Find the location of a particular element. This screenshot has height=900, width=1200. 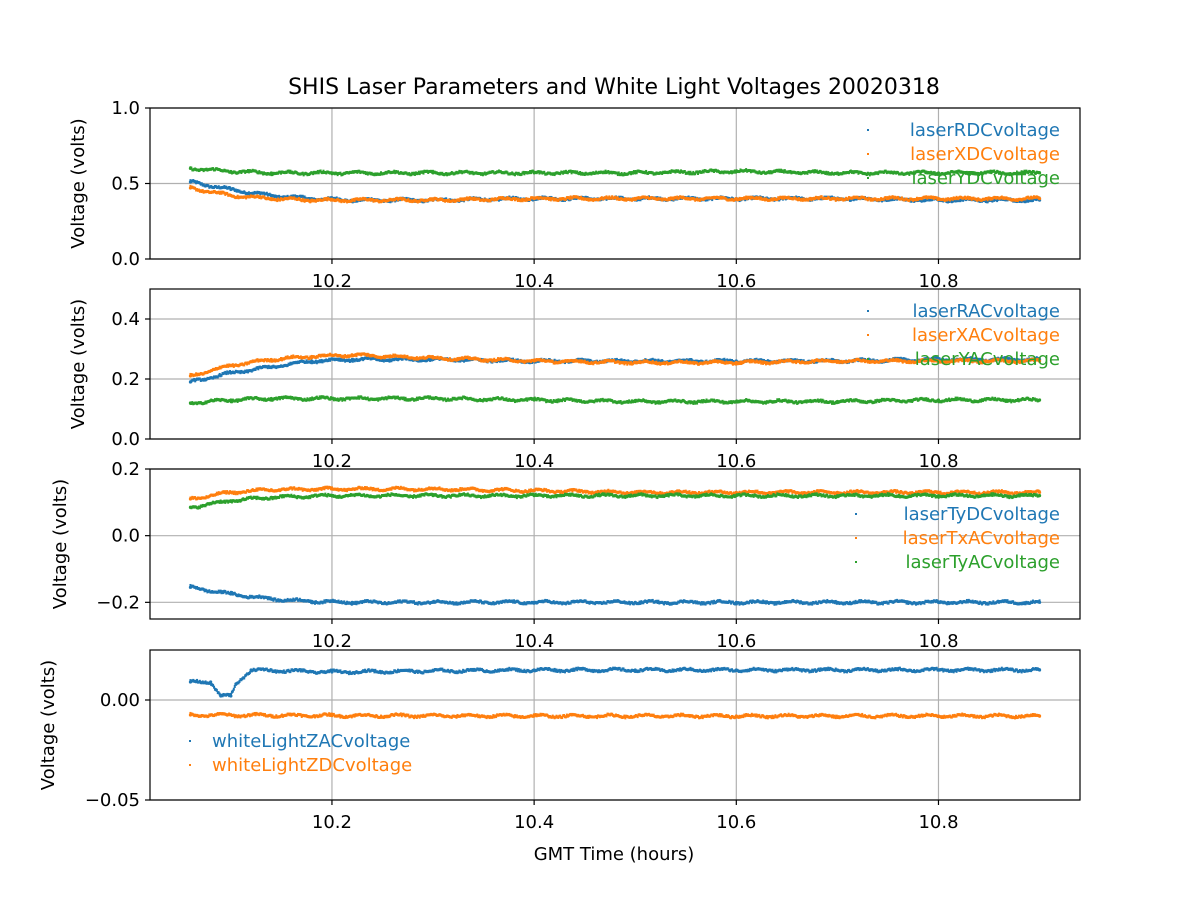

series-laserxdcvoltage is located at coordinates (615, 194).